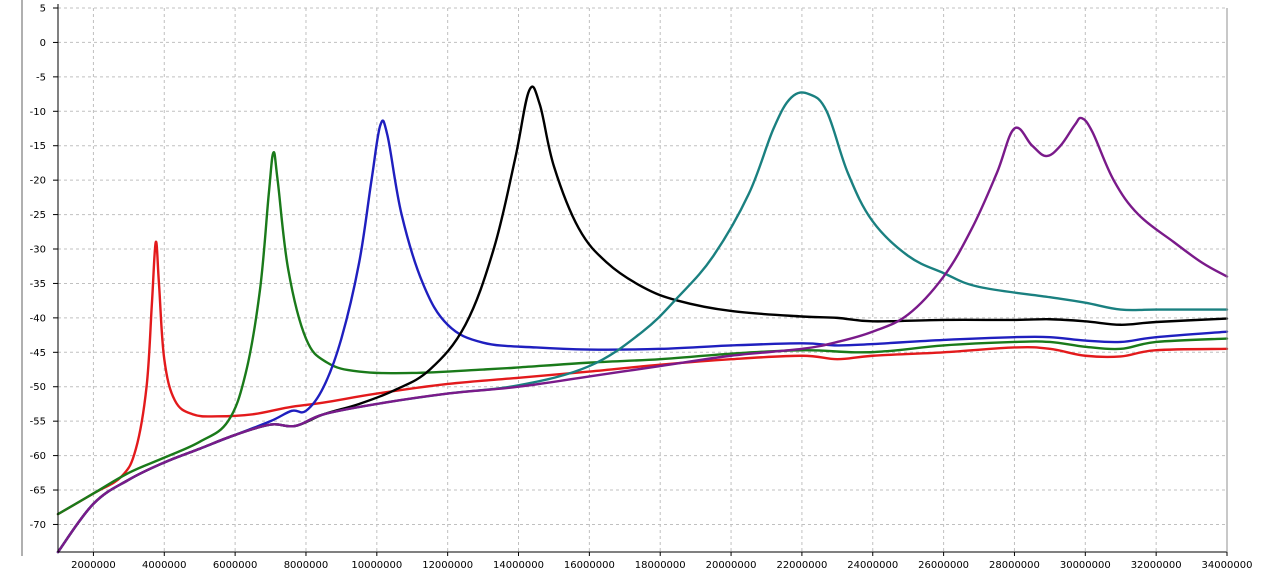 This screenshot has width=1264, height=576. I want to click on y-tick-label: -55, so click(38, 422).